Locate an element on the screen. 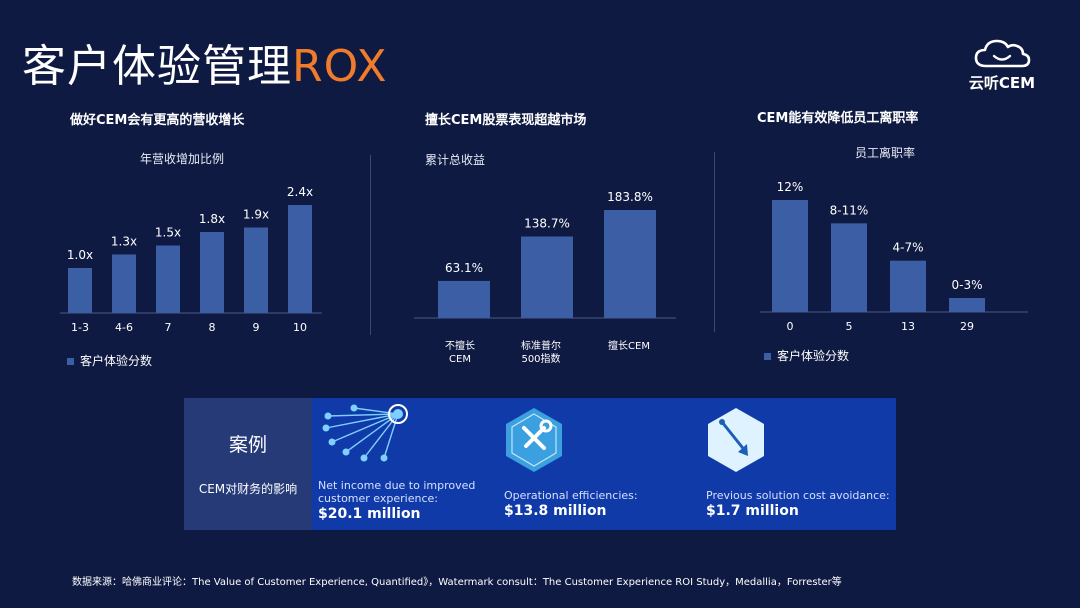  stat-2-label: Operational efficiencies: is located at coordinates (599, 495).